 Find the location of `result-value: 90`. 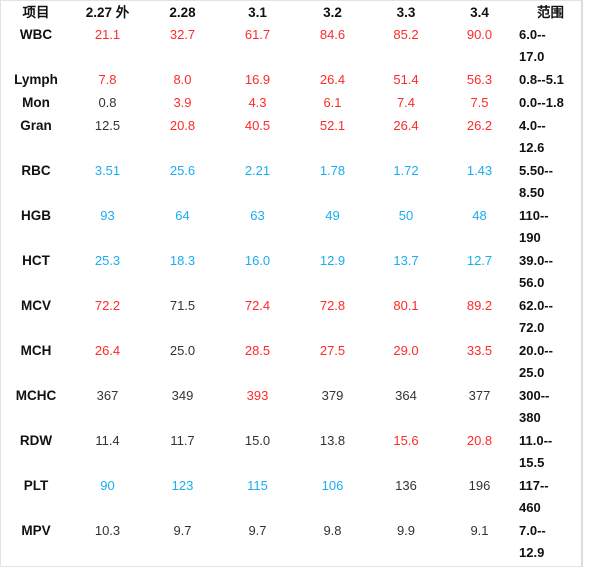

result-value: 90 is located at coordinates (107, 485).